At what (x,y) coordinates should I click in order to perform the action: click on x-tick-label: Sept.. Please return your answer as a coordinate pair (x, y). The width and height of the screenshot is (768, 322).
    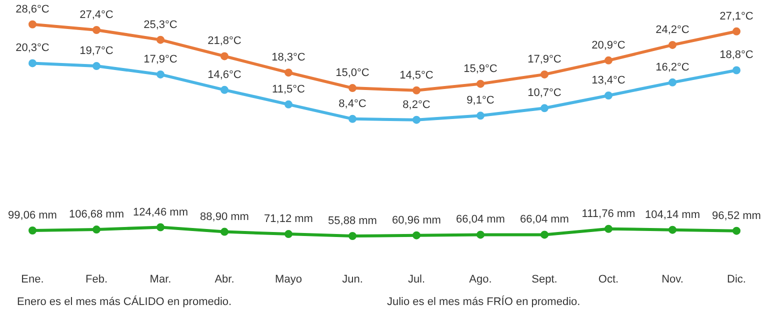
    Looking at the image, I should click on (545, 280).